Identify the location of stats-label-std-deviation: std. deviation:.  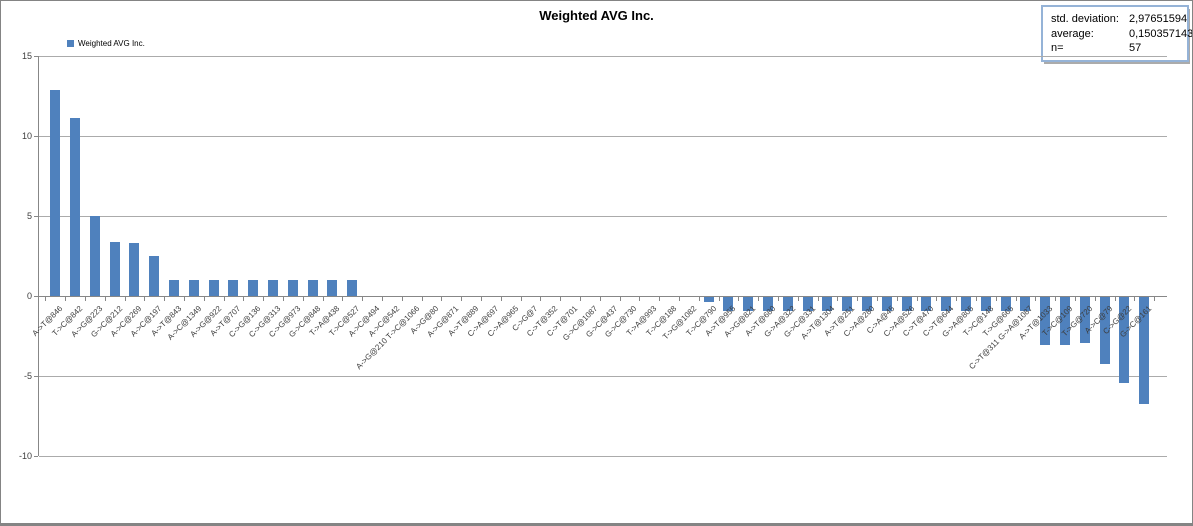
(1085, 19).